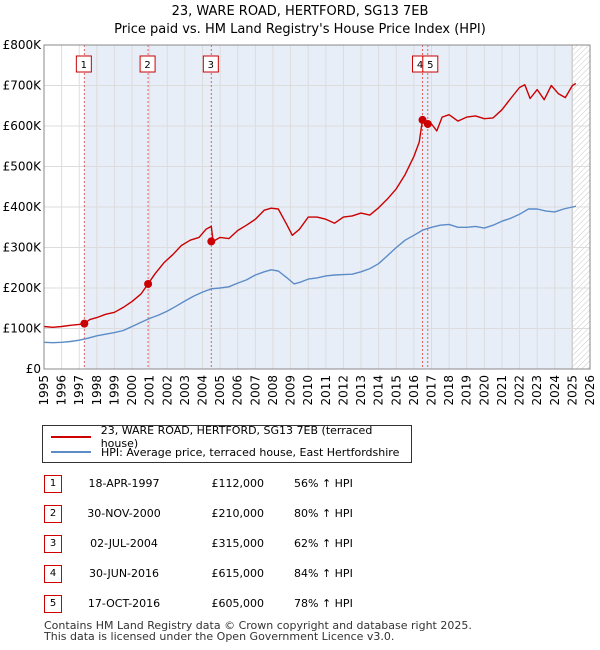  Describe the element at coordinates (124, 603) in the screenshot. I see `sale-date: 17-OCT-2016` at that location.